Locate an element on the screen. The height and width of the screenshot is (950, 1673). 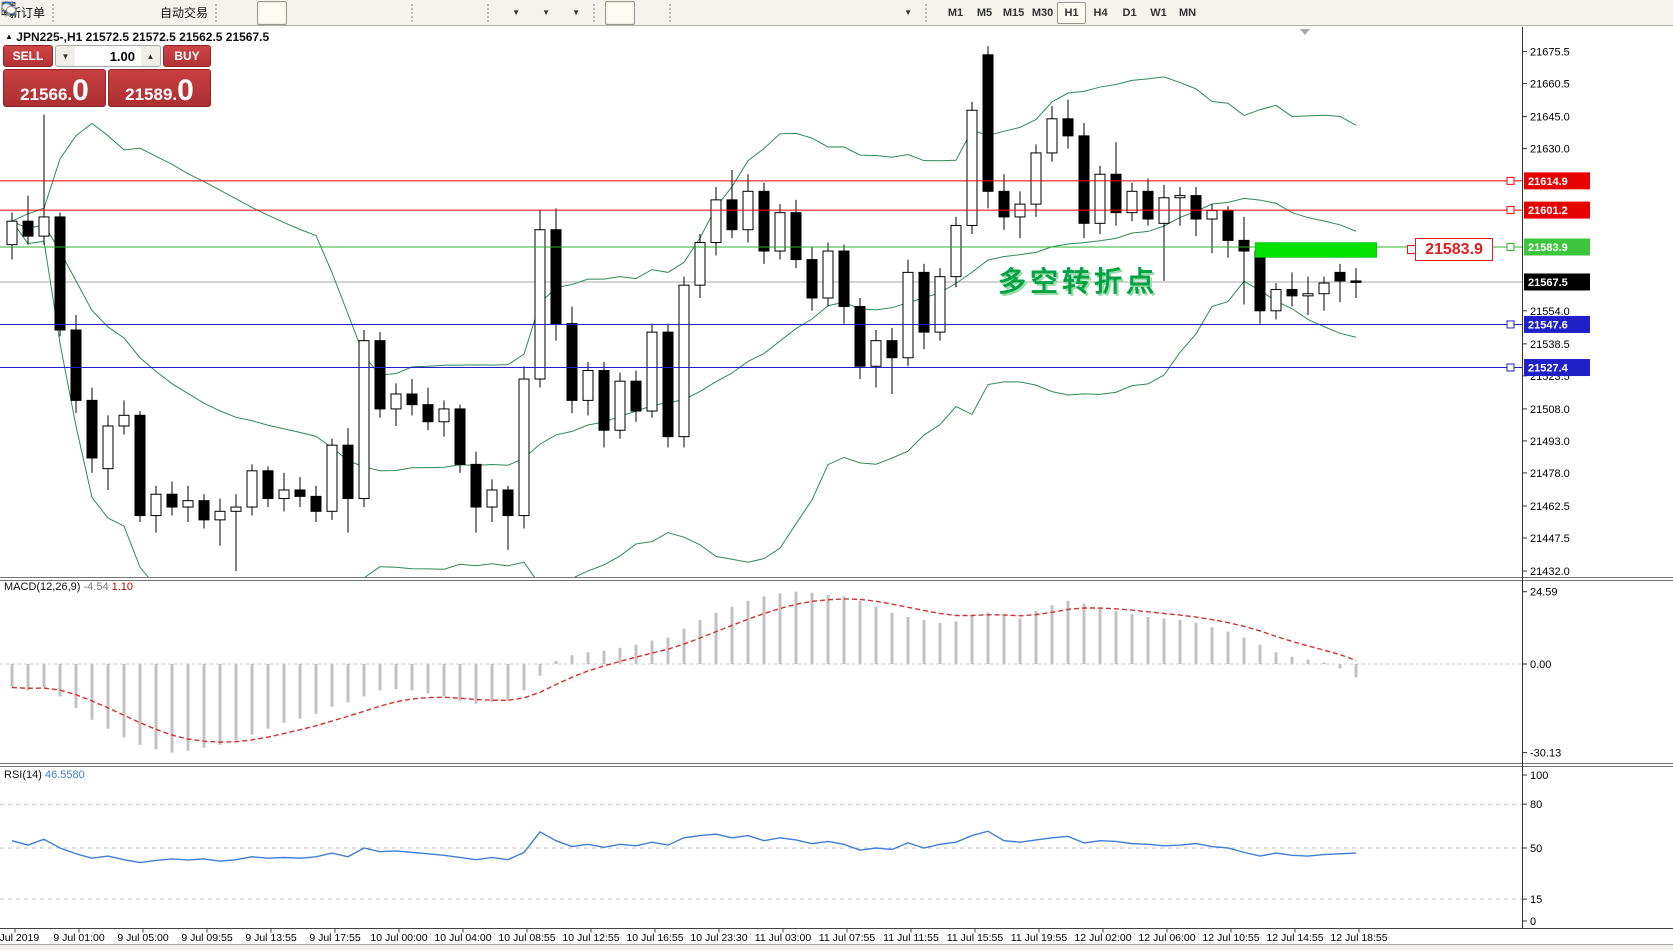
collapse-icon: ▲ is located at coordinates (9, 36).